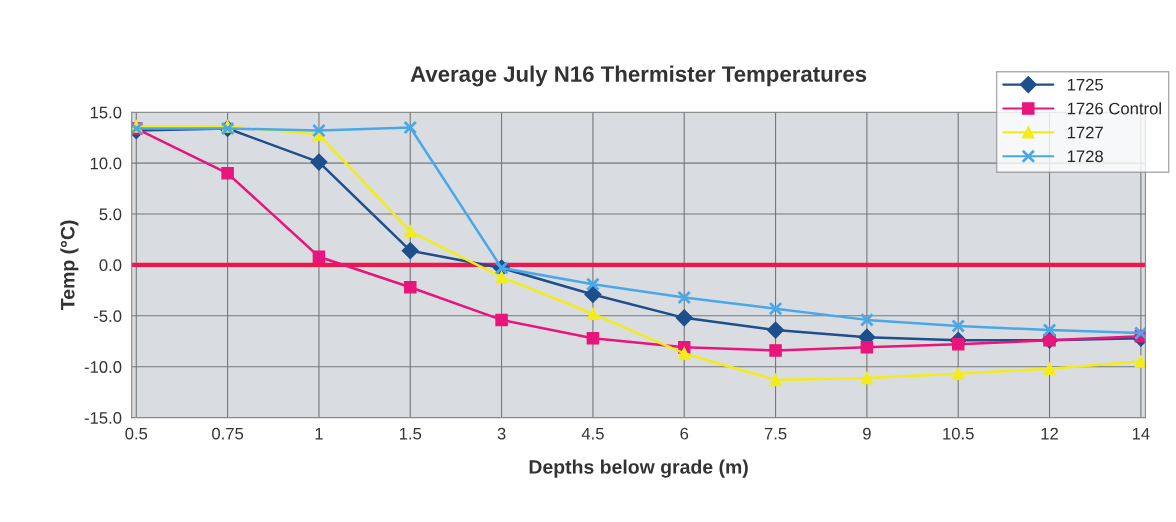 The image size is (1176, 522). Describe the element at coordinates (319, 433) in the screenshot. I see `x-tick-label: 1` at that location.